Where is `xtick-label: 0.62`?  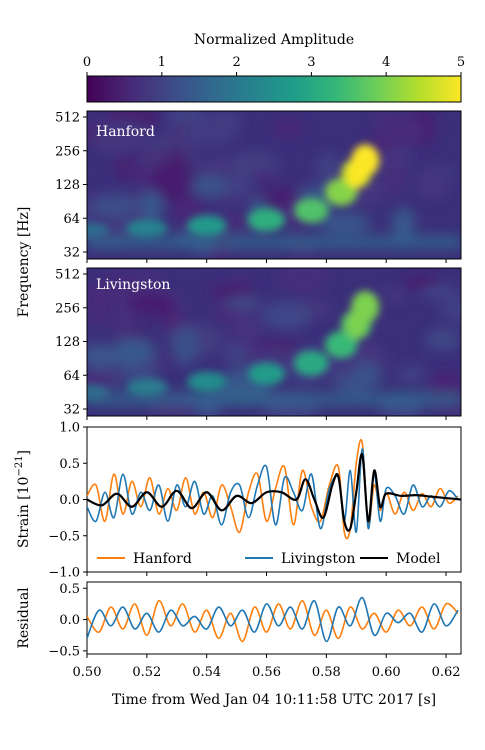 xtick-label: 0.62 is located at coordinates (446, 672).